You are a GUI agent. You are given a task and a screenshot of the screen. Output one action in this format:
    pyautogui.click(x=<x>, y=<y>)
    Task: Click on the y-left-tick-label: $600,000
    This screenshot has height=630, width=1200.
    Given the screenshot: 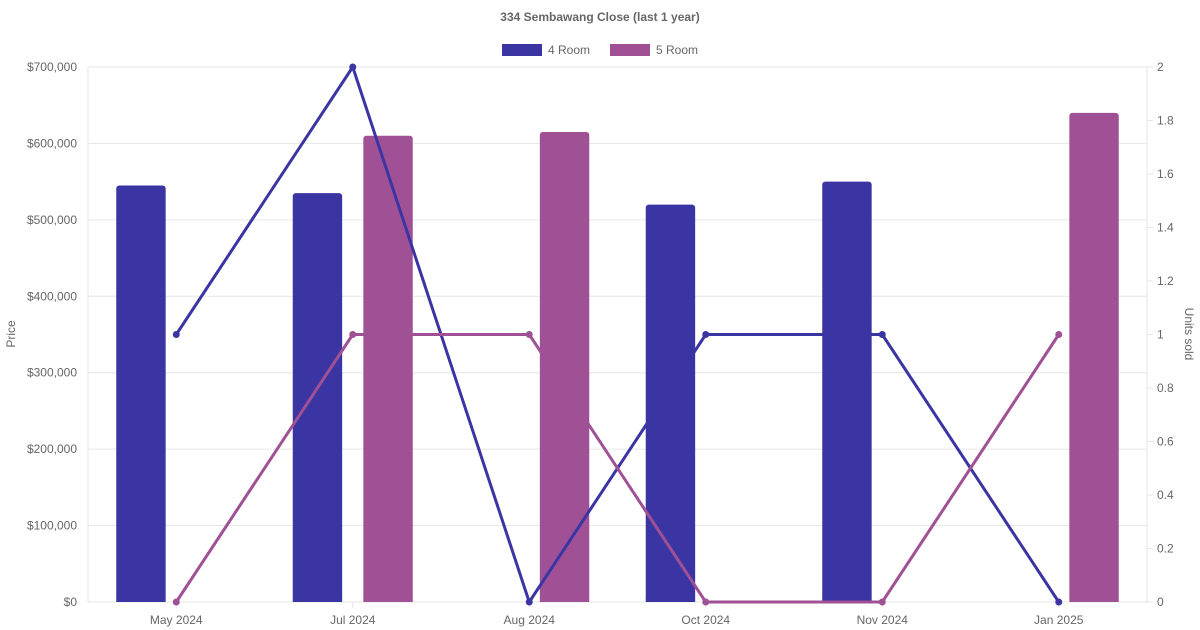 What is the action you would take?
    pyautogui.click(x=52, y=143)
    